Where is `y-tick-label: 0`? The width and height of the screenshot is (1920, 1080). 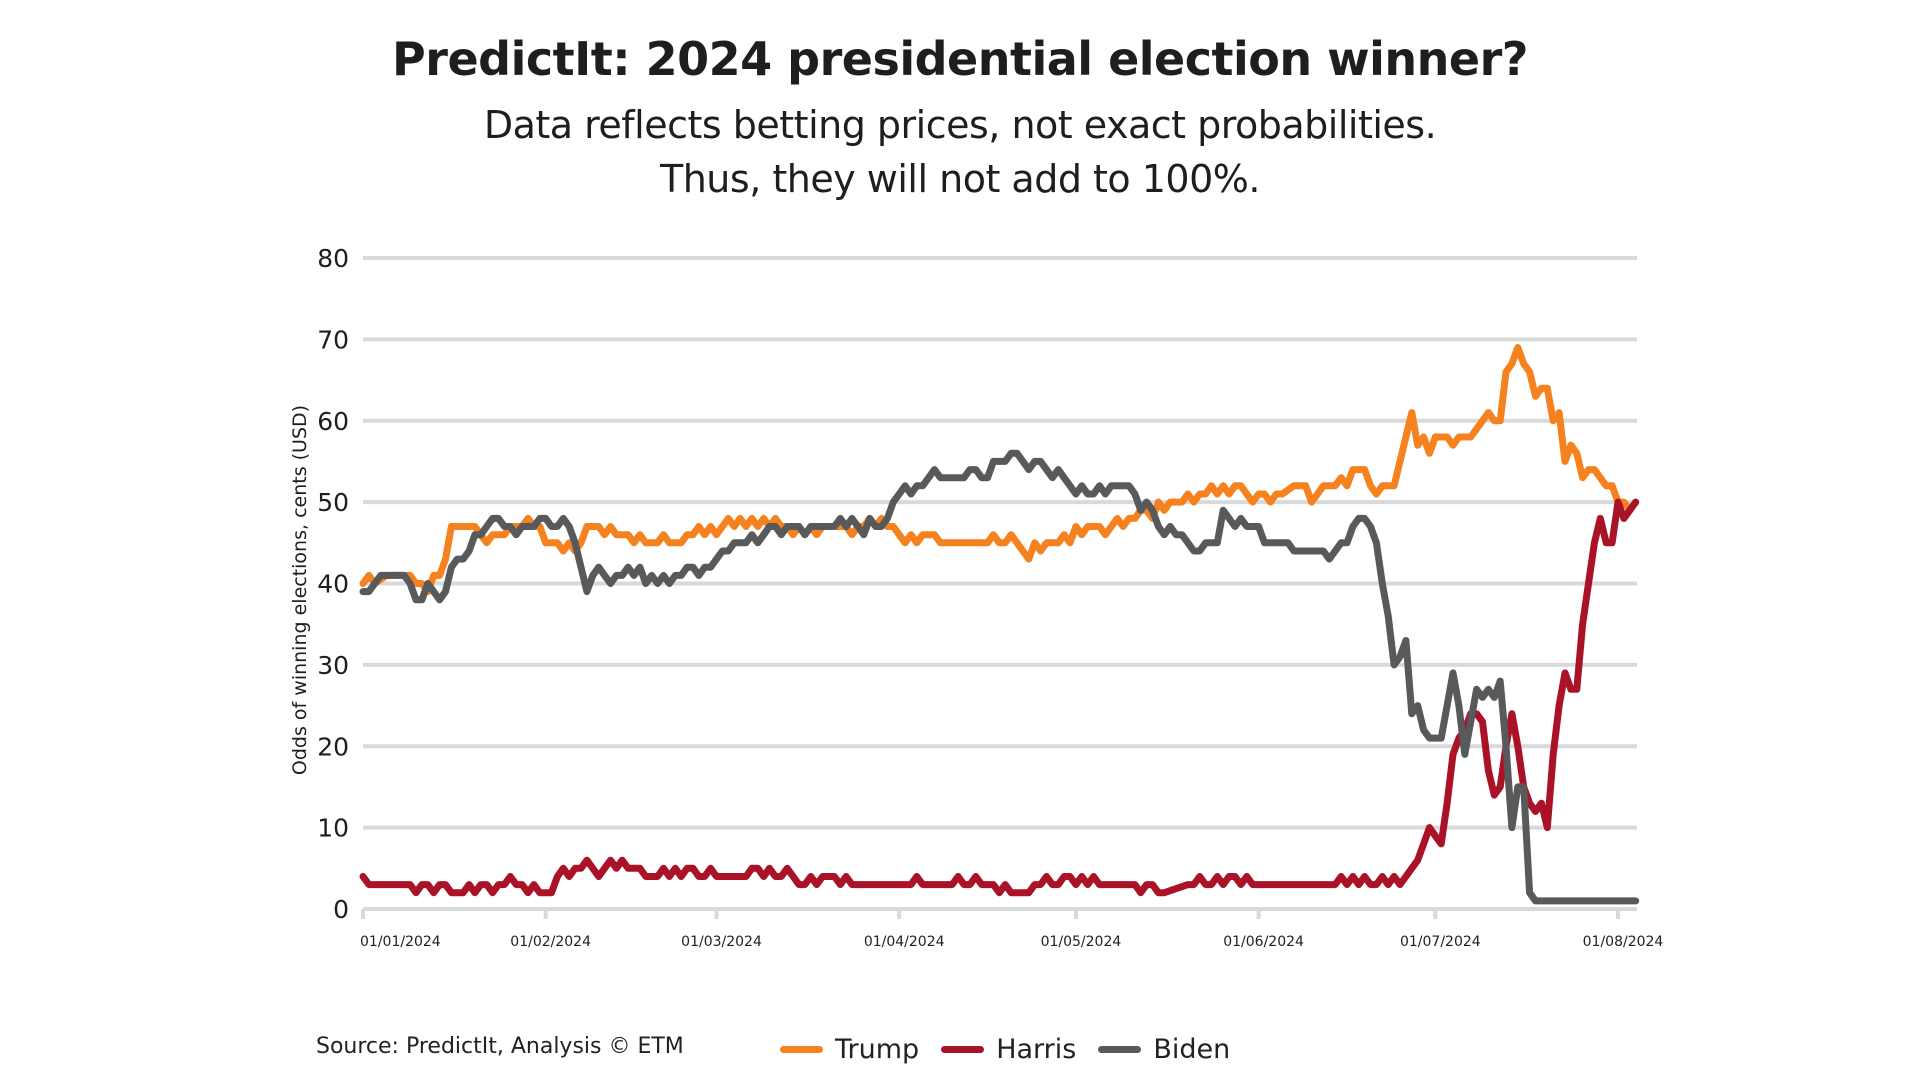
y-tick-label: 0 is located at coordinates (341, 909).